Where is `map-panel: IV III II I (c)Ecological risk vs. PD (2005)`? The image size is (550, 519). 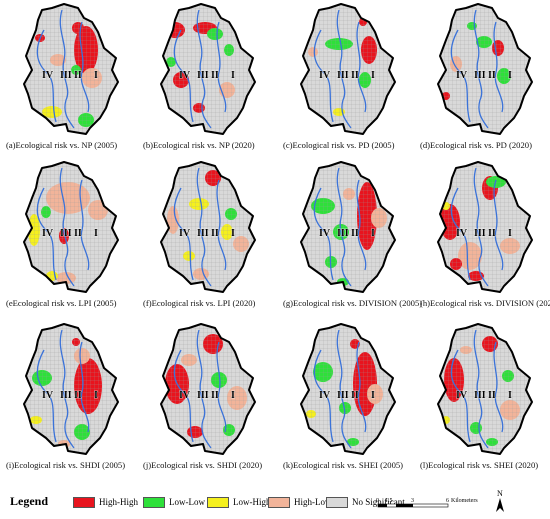 map-panel: IV III II I (c)Ecological risk vs. PD (2005) is located at coordinates (351, 80).